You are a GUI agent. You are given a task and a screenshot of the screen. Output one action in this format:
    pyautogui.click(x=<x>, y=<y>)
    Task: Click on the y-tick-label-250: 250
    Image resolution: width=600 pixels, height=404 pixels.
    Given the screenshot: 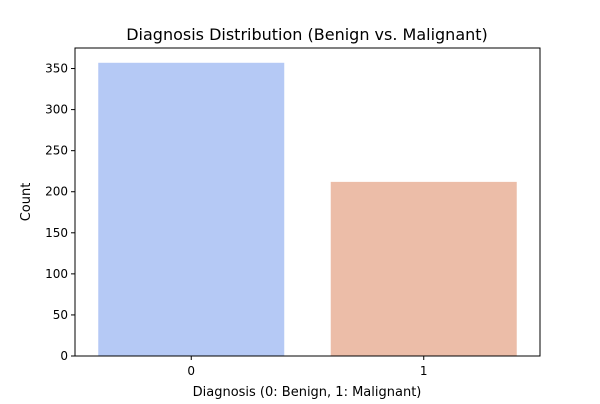 What is the action you would take?
    pyautogui.click(x=56, y=151)
    